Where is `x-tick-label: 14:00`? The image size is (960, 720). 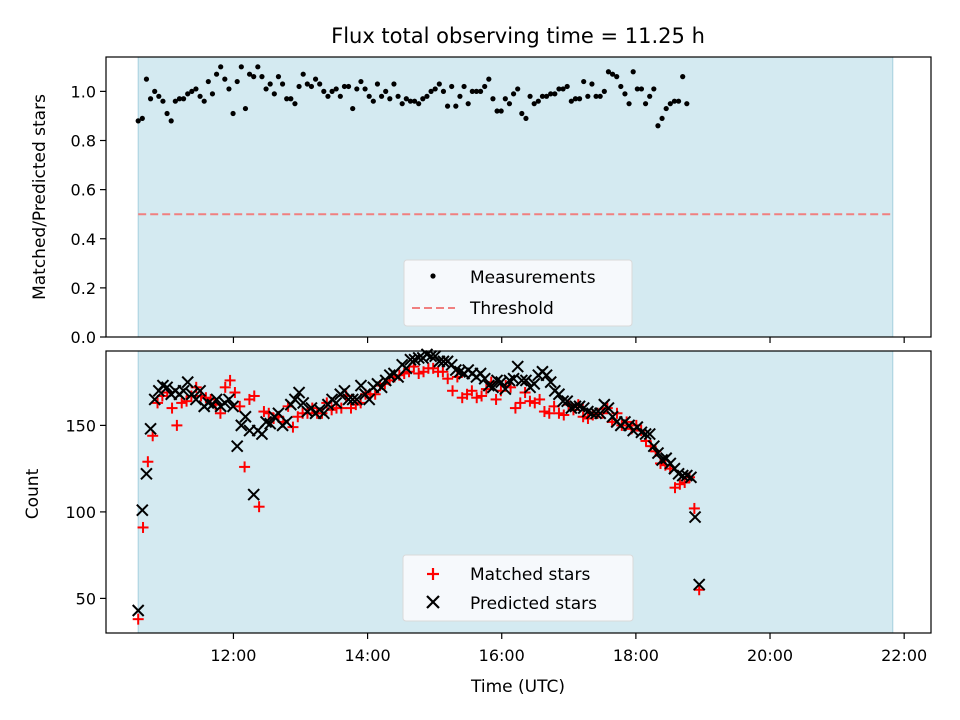
x-tick-label: 14:00 is located at coordinates (368, 655).